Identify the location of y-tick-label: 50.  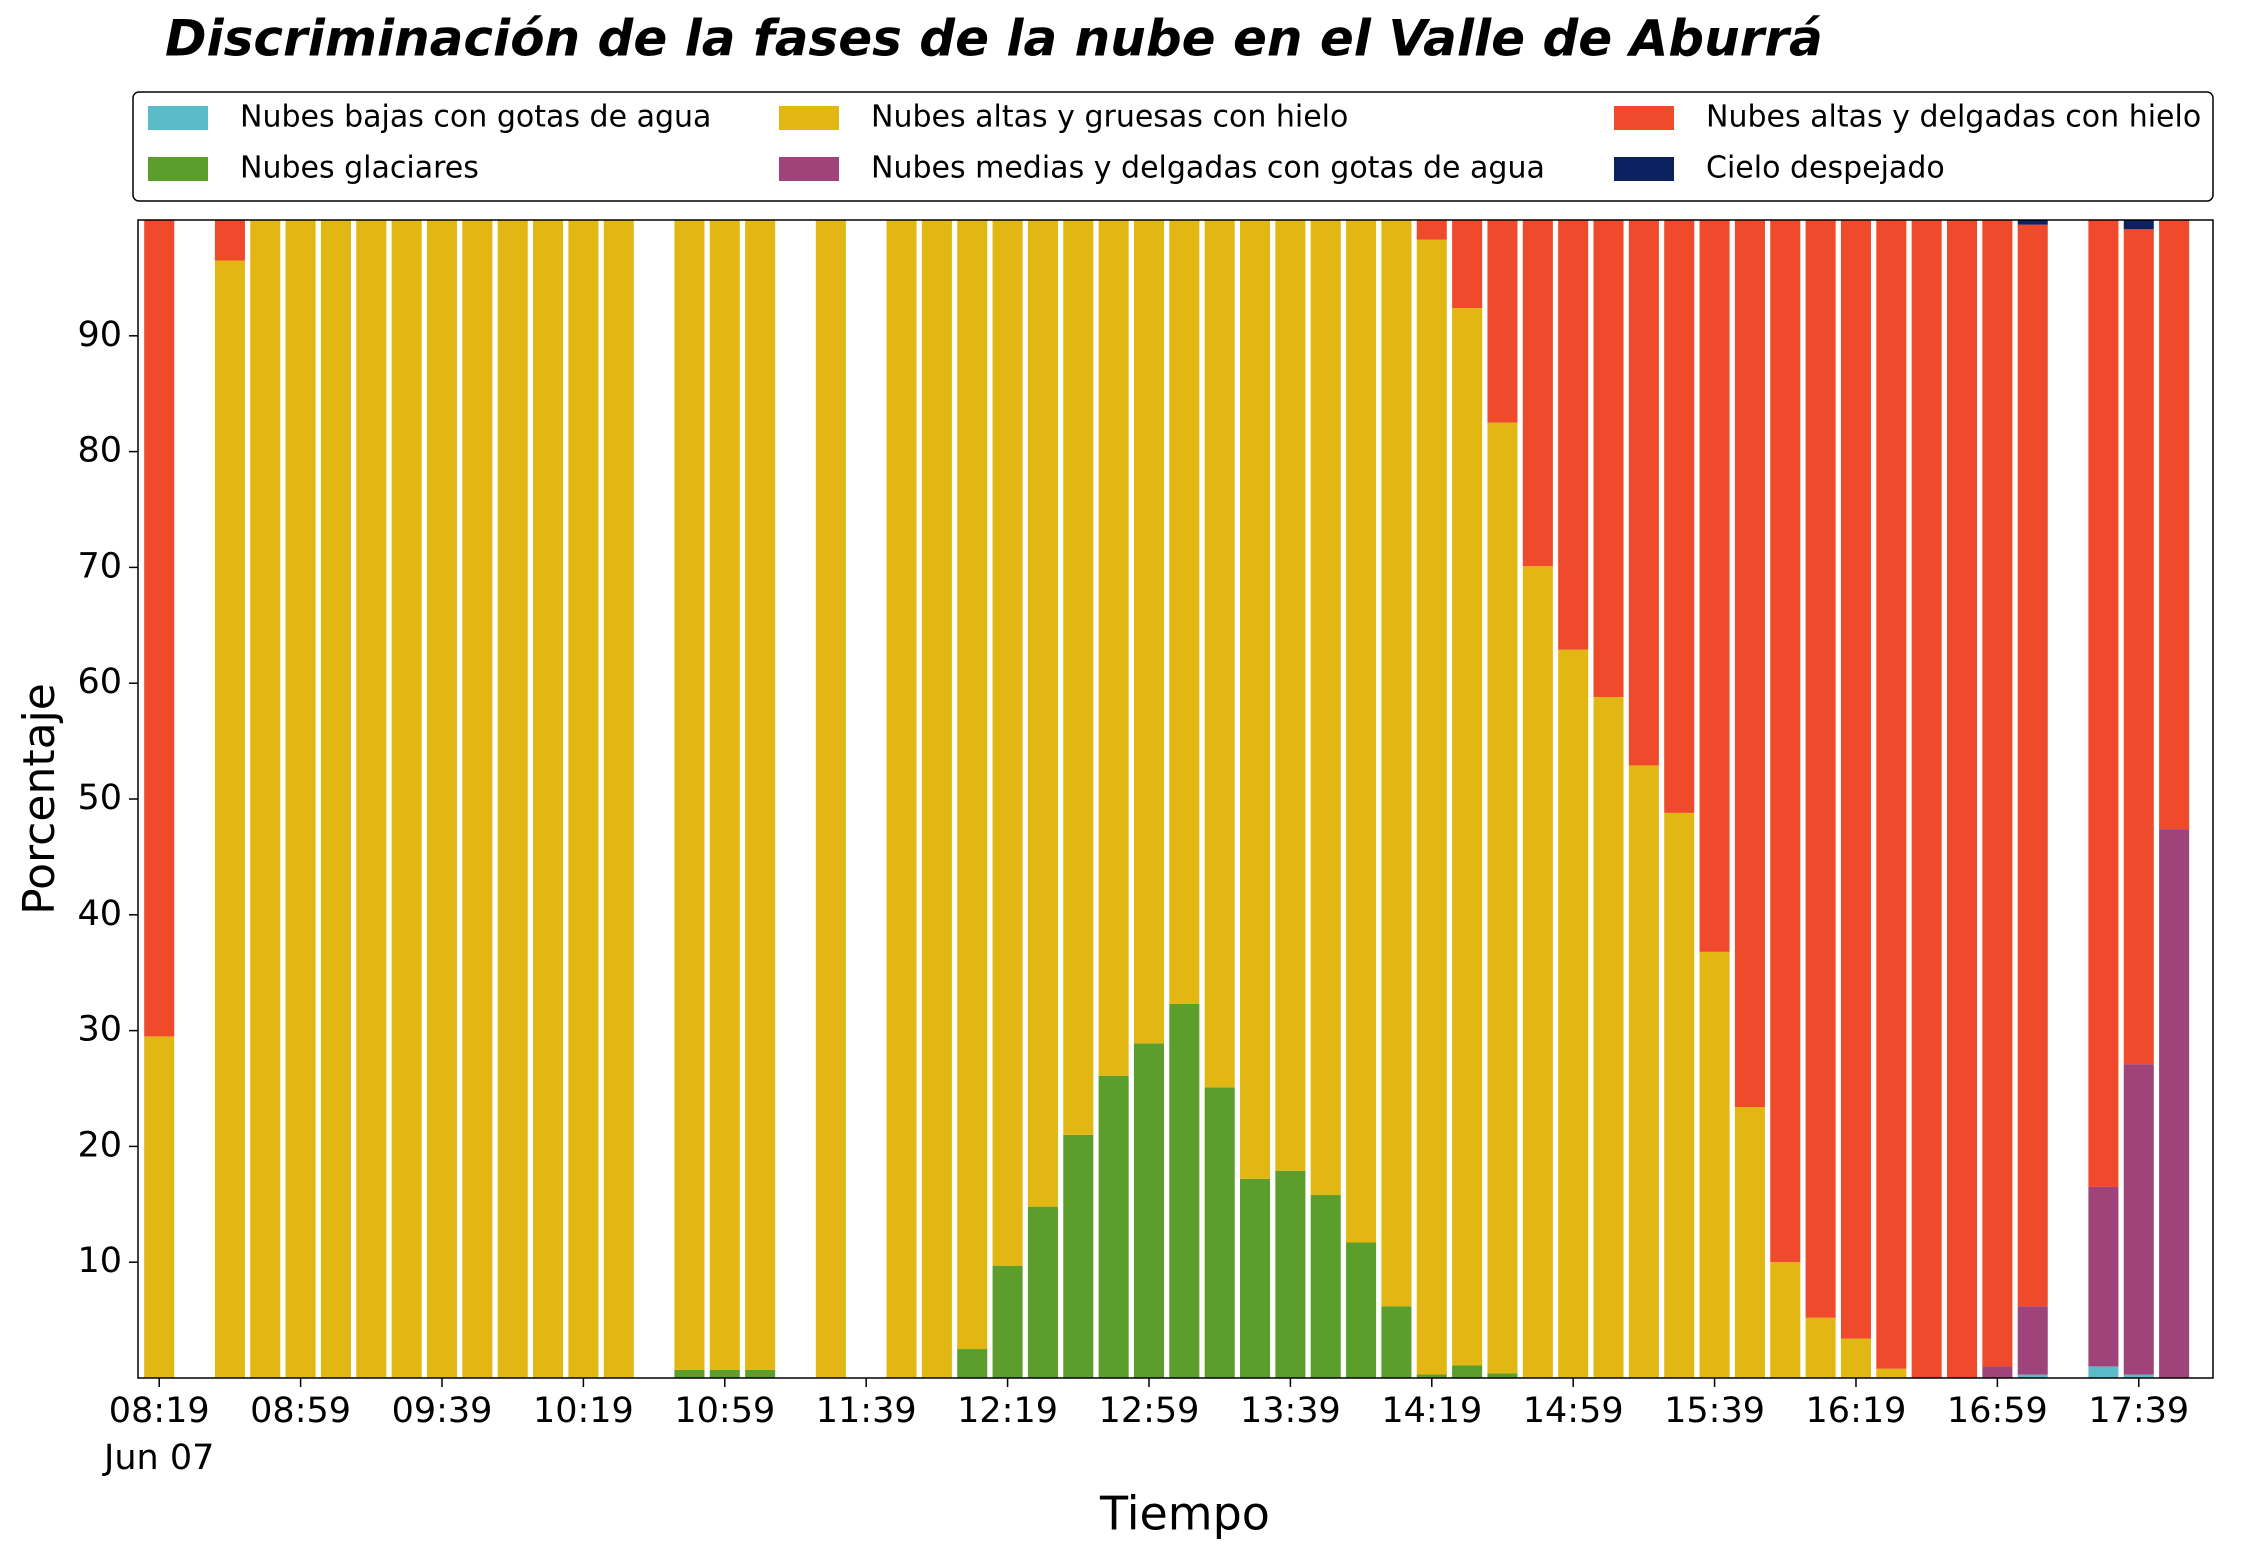
(99, 798).